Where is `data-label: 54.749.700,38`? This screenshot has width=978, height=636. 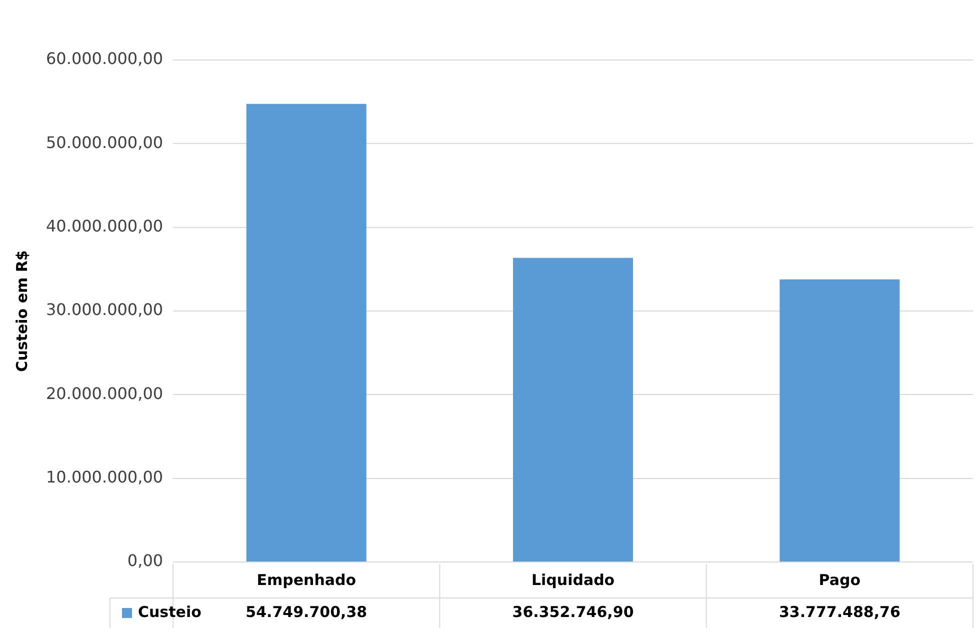 data-label: 54.749.700,38 is located at coordinates (307, 611).